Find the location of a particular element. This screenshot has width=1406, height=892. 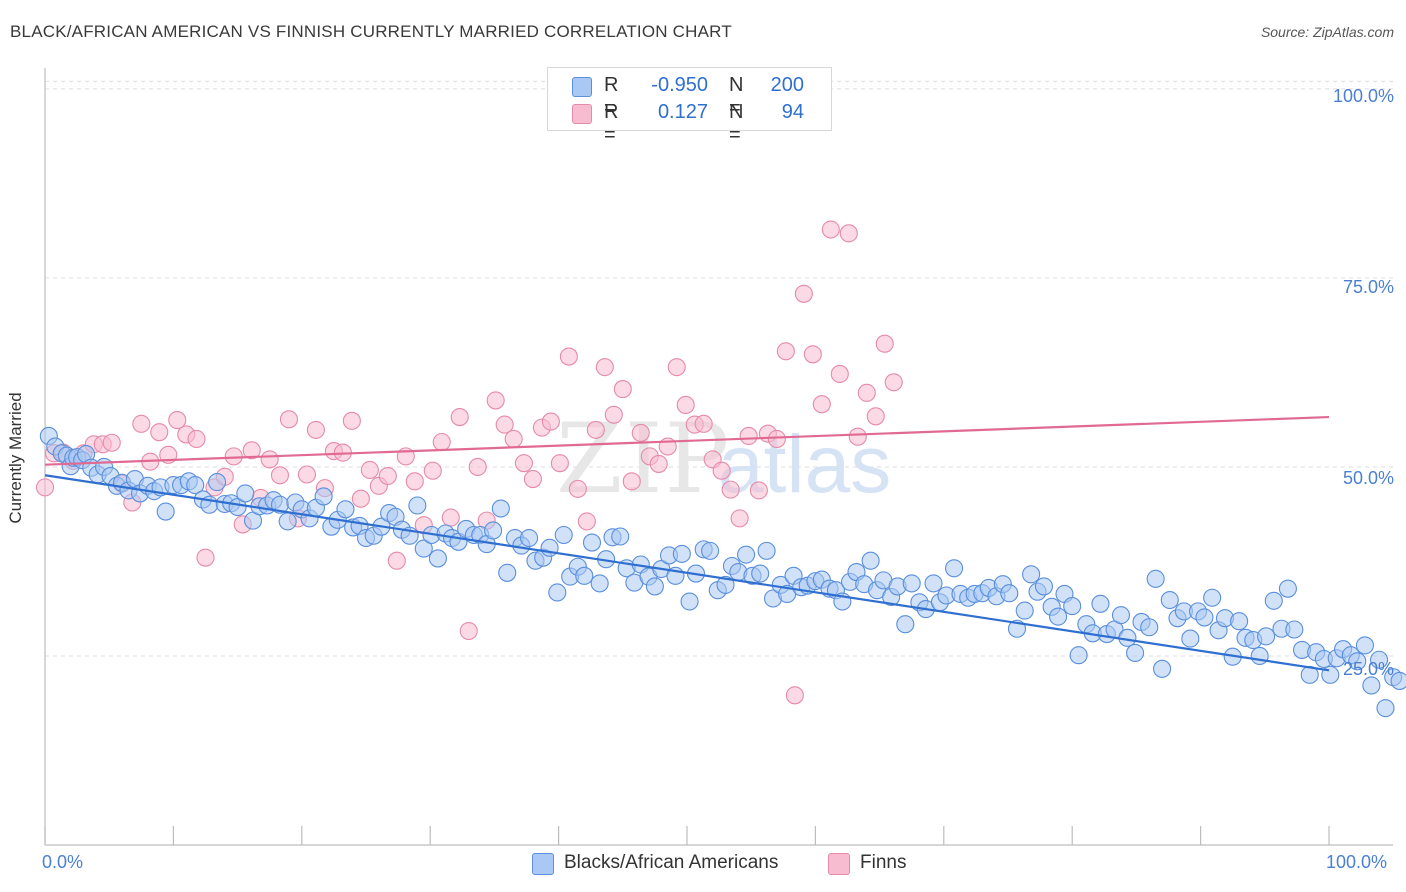

legend-r-label: R = is located at coordinates (611, 123).